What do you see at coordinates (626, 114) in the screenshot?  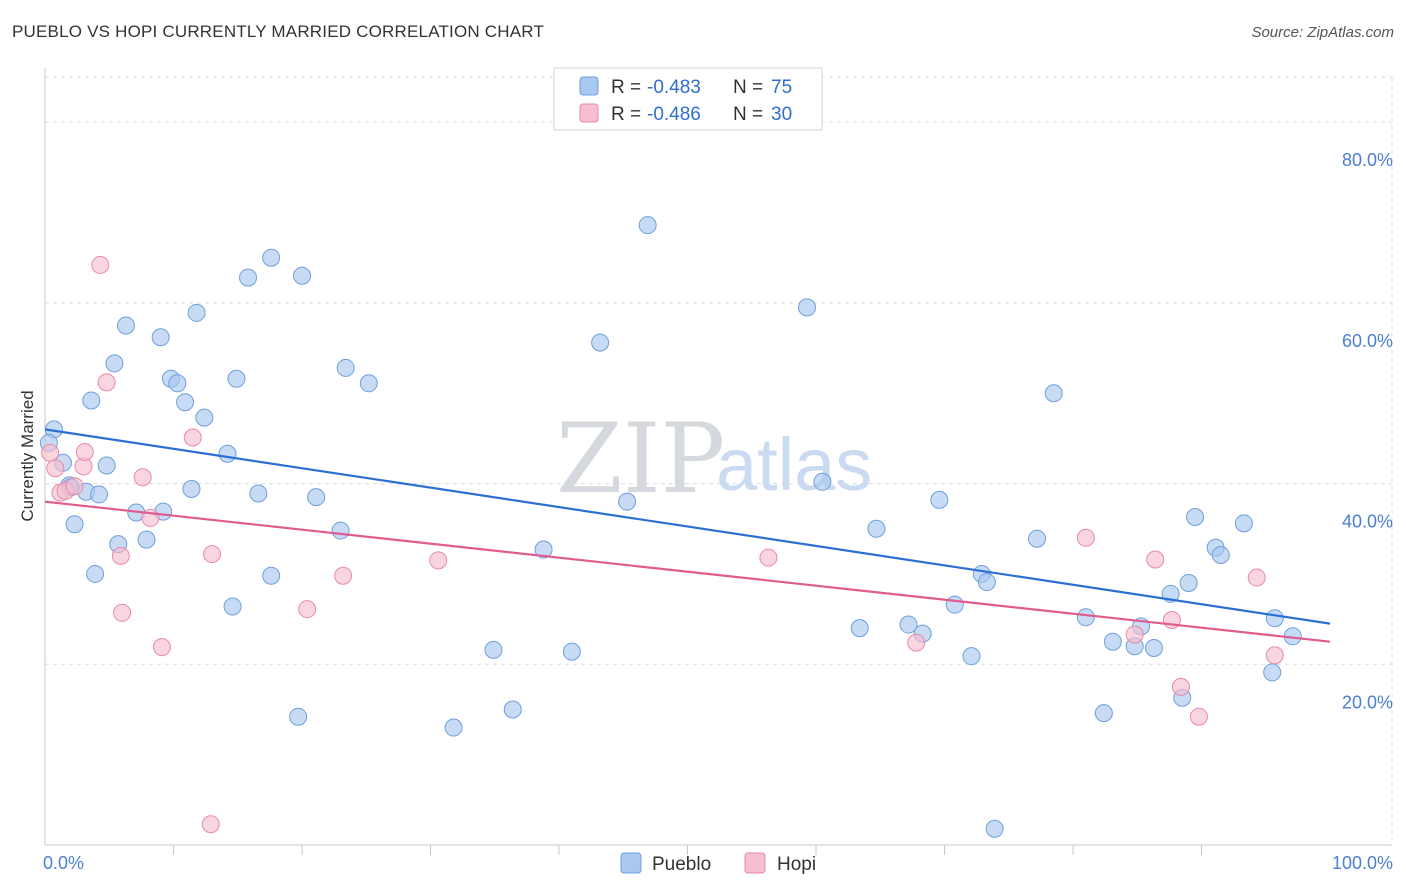 I see `legend-r-label-hopi: R =` at bounding box center [626, 114].